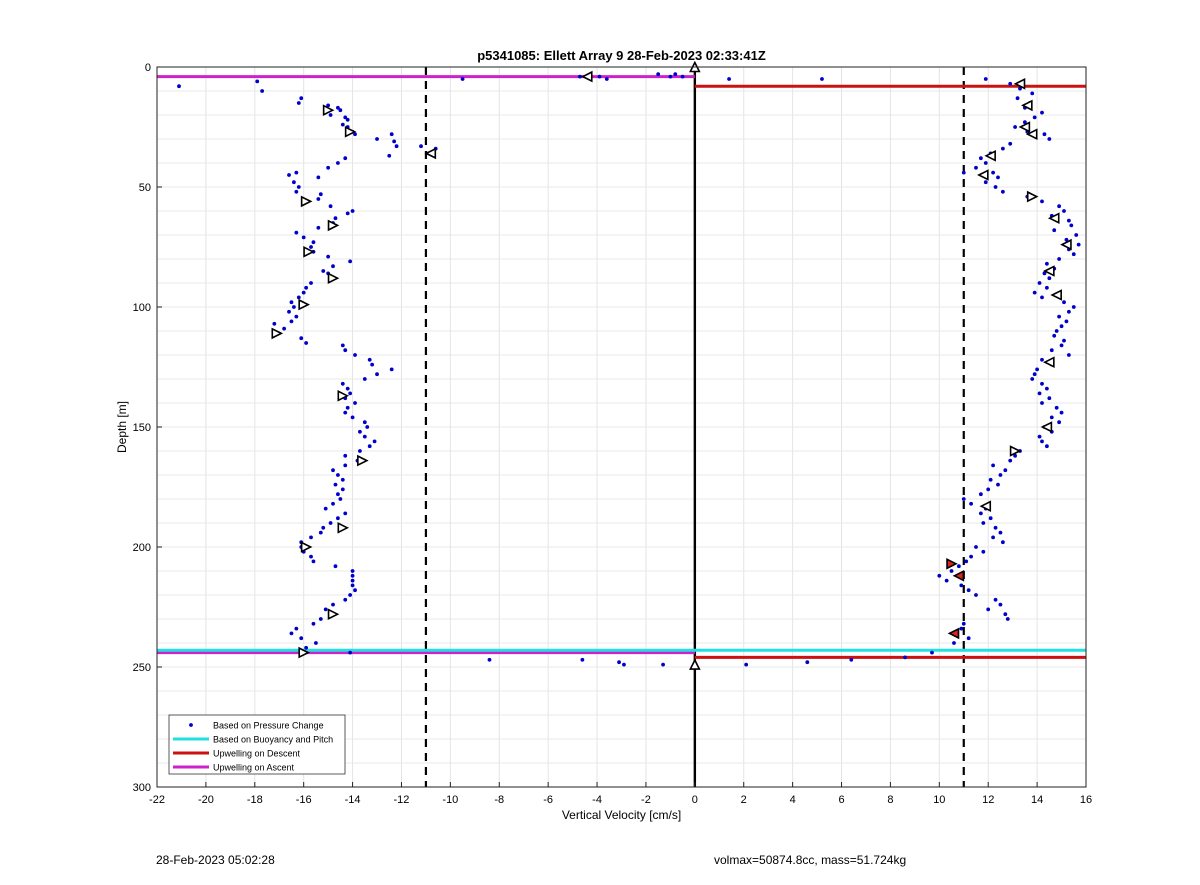 Image resolution: width=1200 pixels, height=885 pixels. What do you see at coordinates (142, 788) in the screenshot?
I see `y-tick-label: 300` at bounding box center [142, 788].